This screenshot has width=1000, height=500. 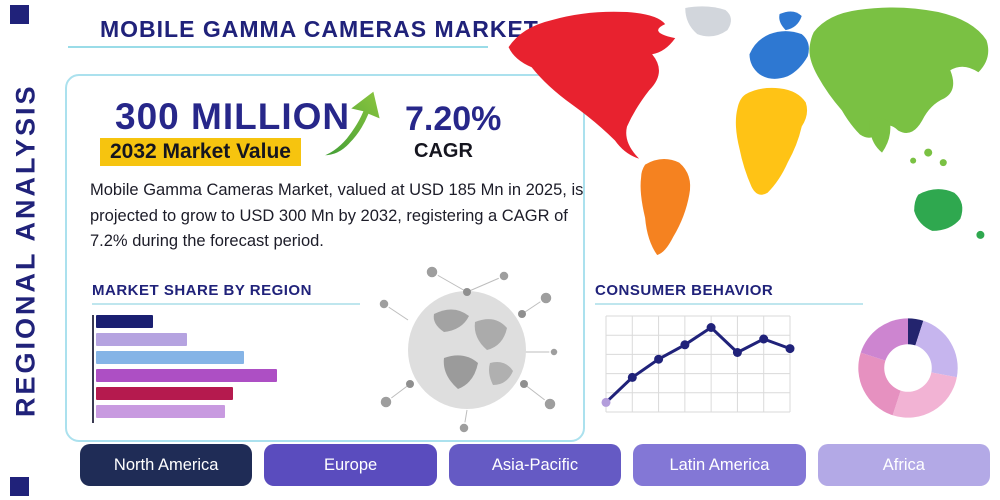 I want to click on globe-network-graphic, so click(x=467, y=348).